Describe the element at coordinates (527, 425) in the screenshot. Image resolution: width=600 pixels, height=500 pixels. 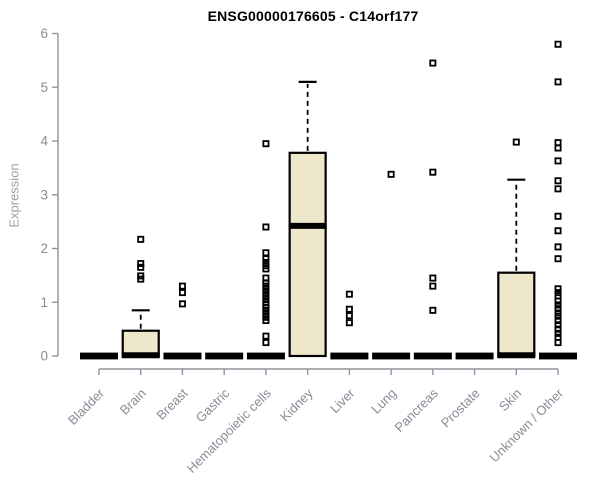
I see `x-tick-label-unknown-other: Unknown / Other` at that location.